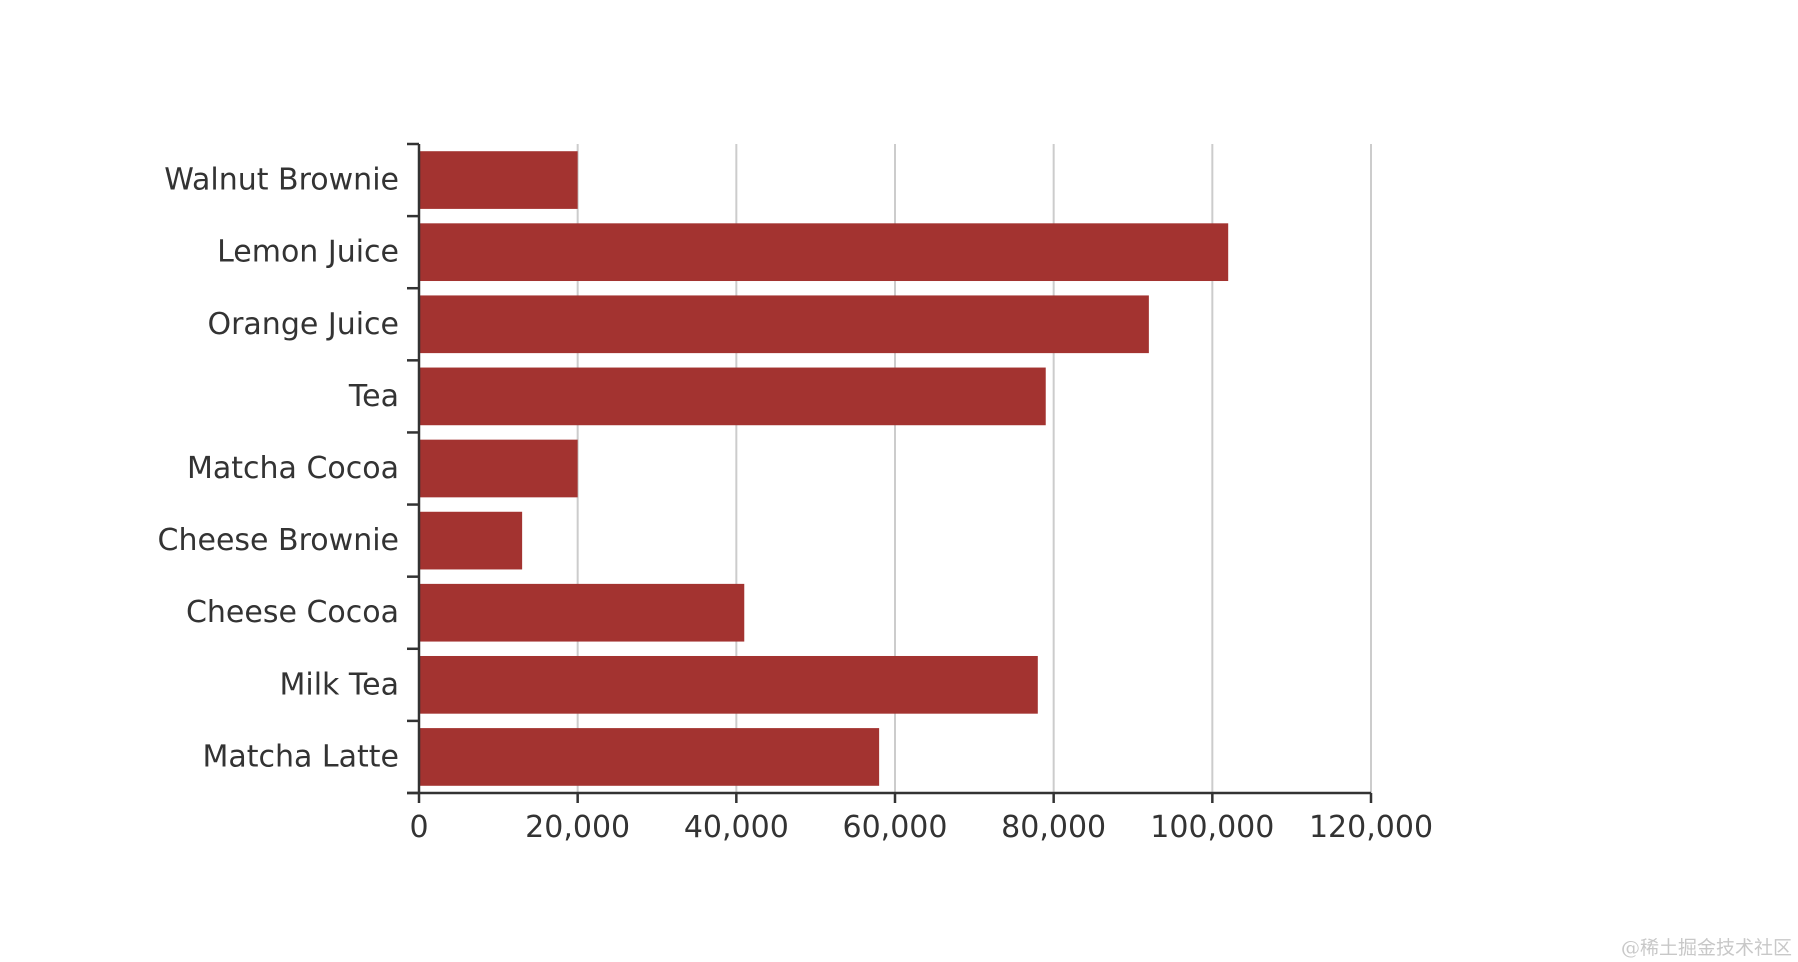 Image resolution: width=1798 pixels, height=962 pixels. Describe the element at coordinates (471, 540) in the screenshot. I see `bar-cheese-brownie` at that location.